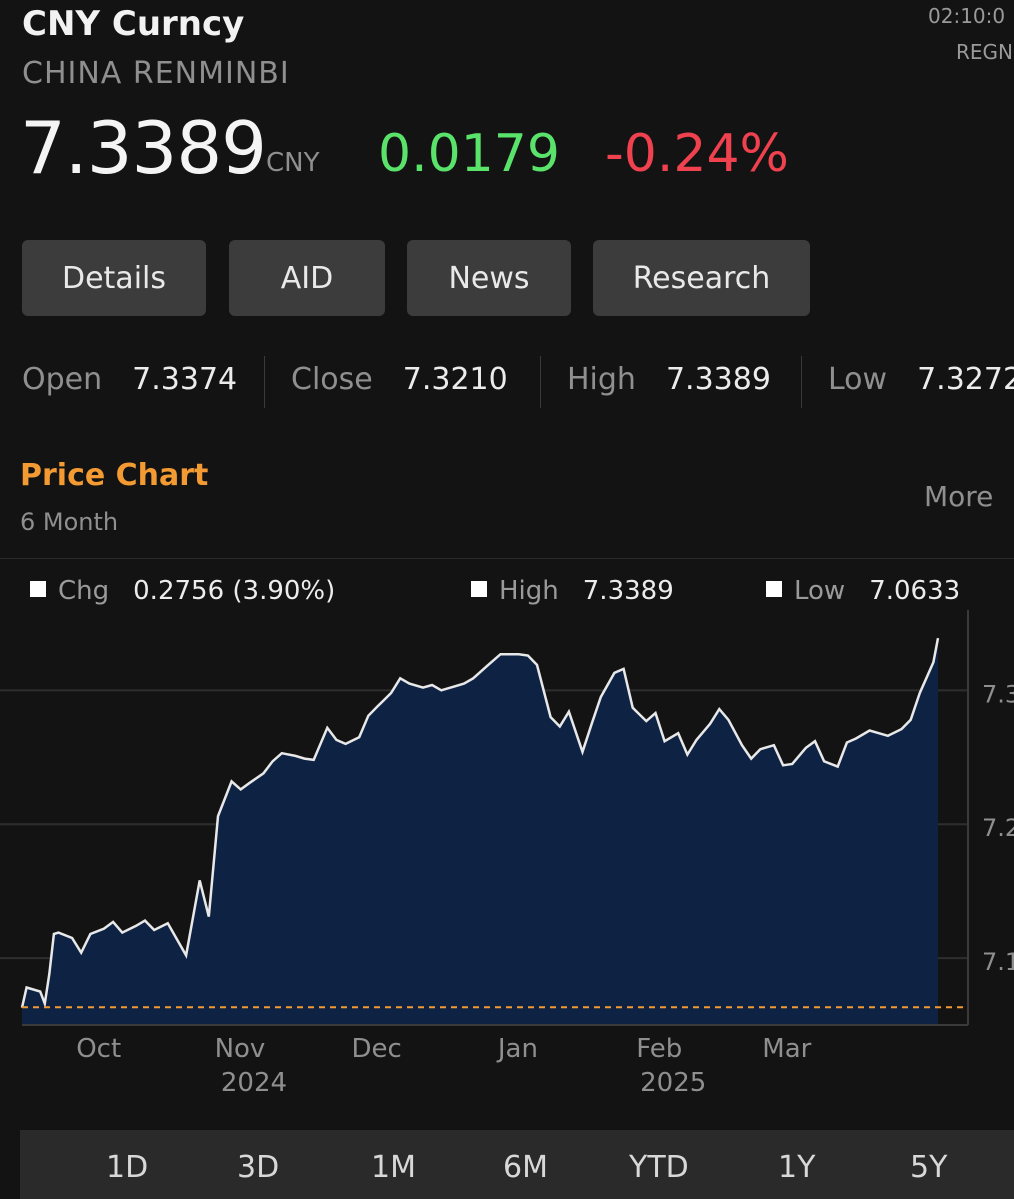  What do you see at coordinates (529, 591) in the screenshot?
I see `legend-high-label: High` at bounding box center [529, 591].